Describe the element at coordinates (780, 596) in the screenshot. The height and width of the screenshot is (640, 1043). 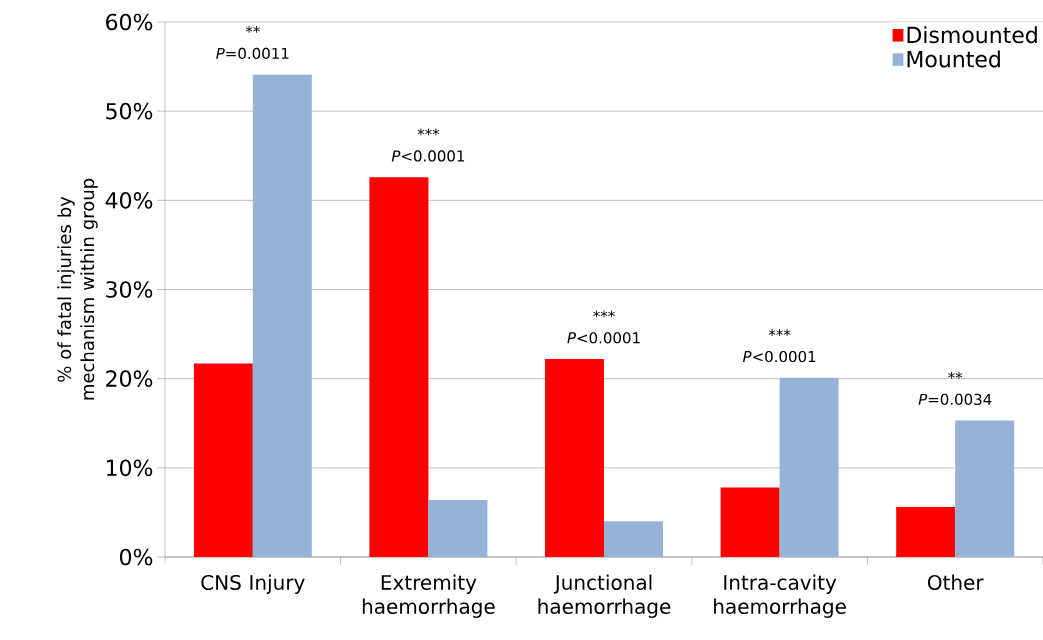
I see `x-tick-label: Intra-cavity haemorrhage` at that location.